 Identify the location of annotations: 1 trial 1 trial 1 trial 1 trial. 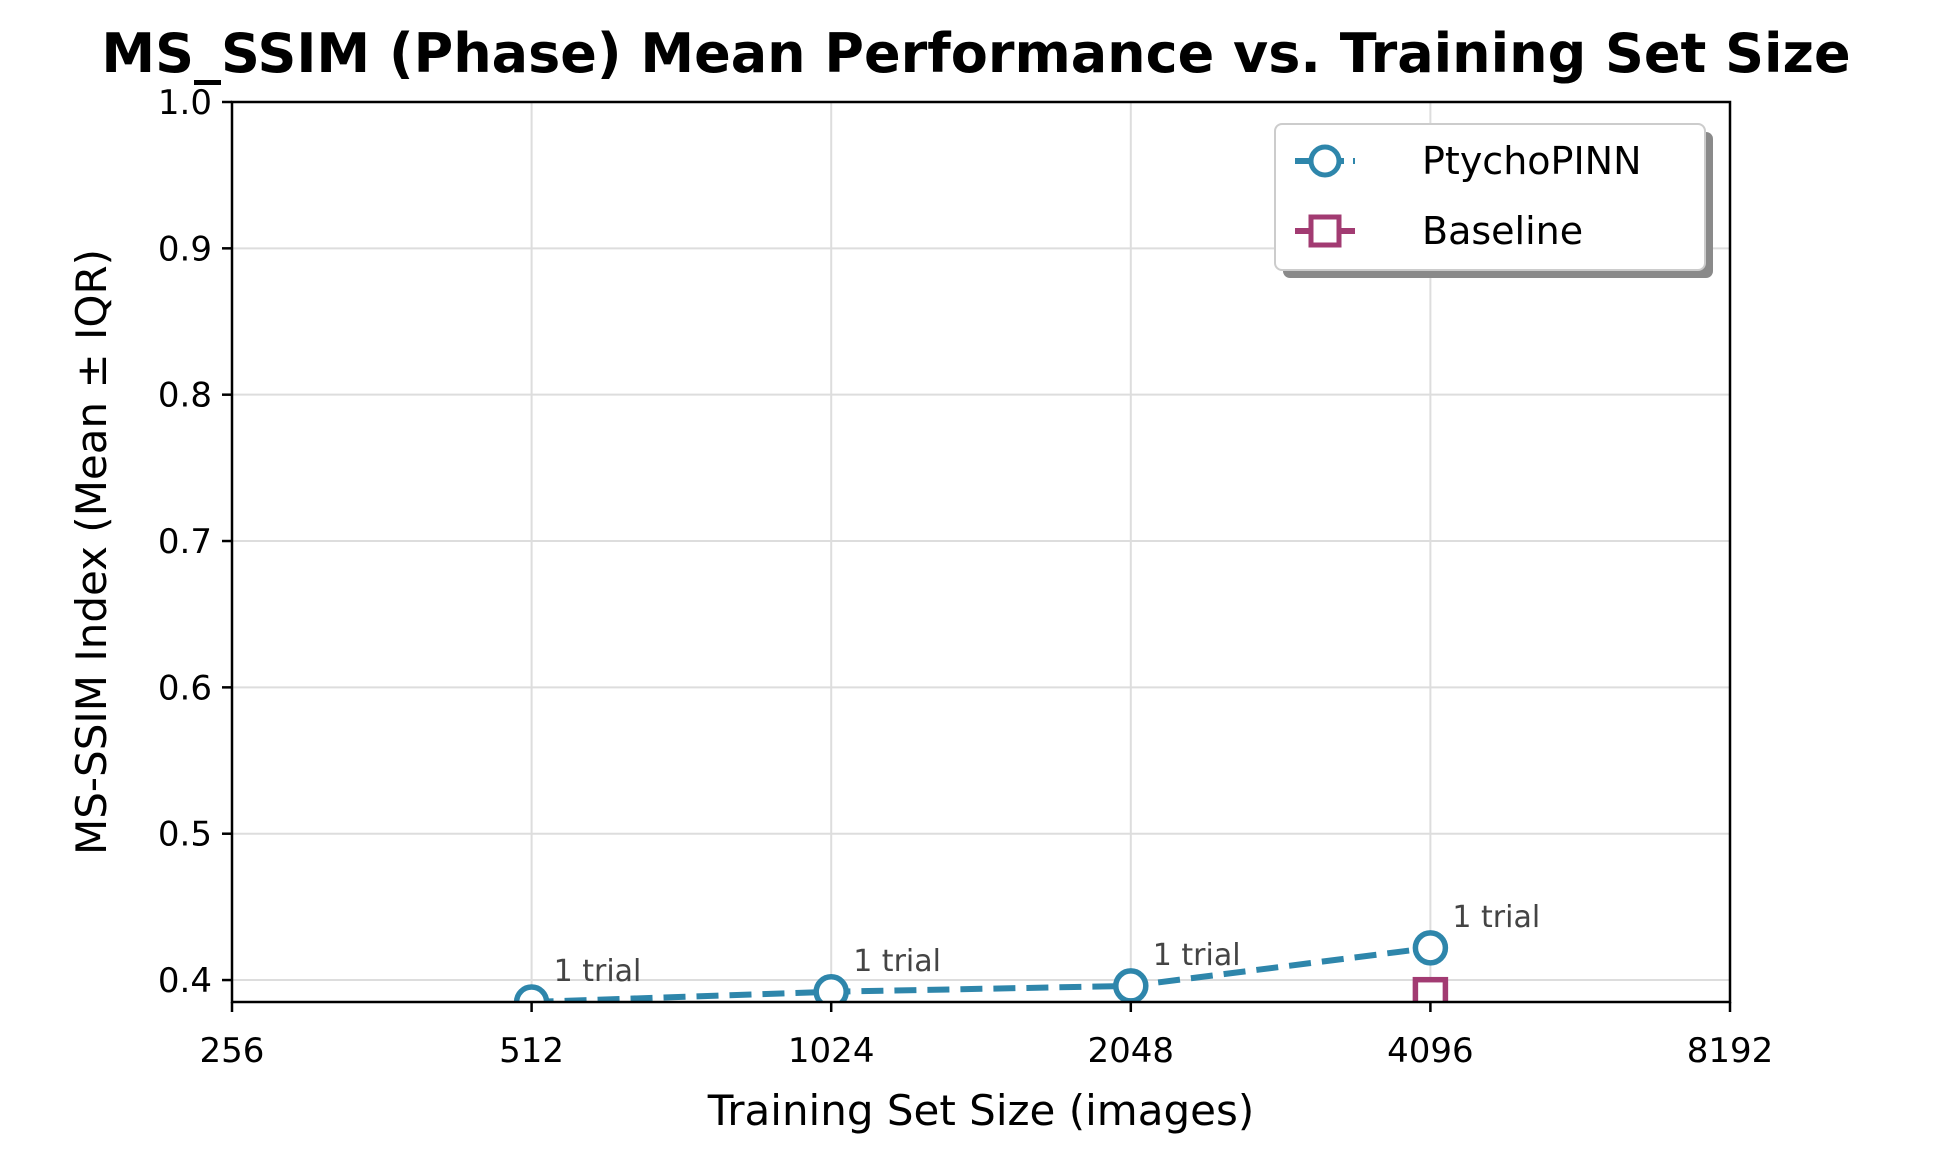
(1047, 944).